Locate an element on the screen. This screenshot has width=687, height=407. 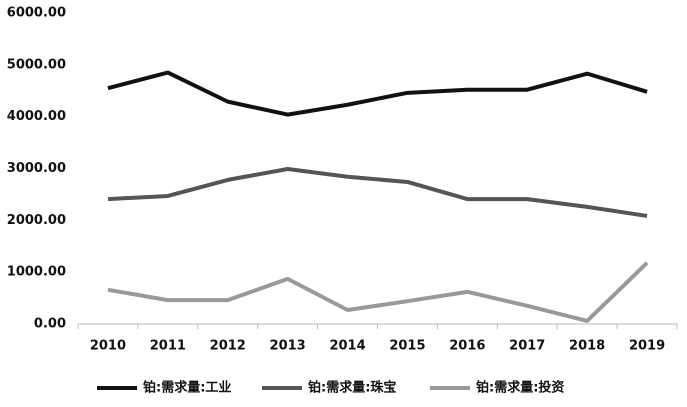
x-tick-label: 2010 is located at coordinates (108, 346).